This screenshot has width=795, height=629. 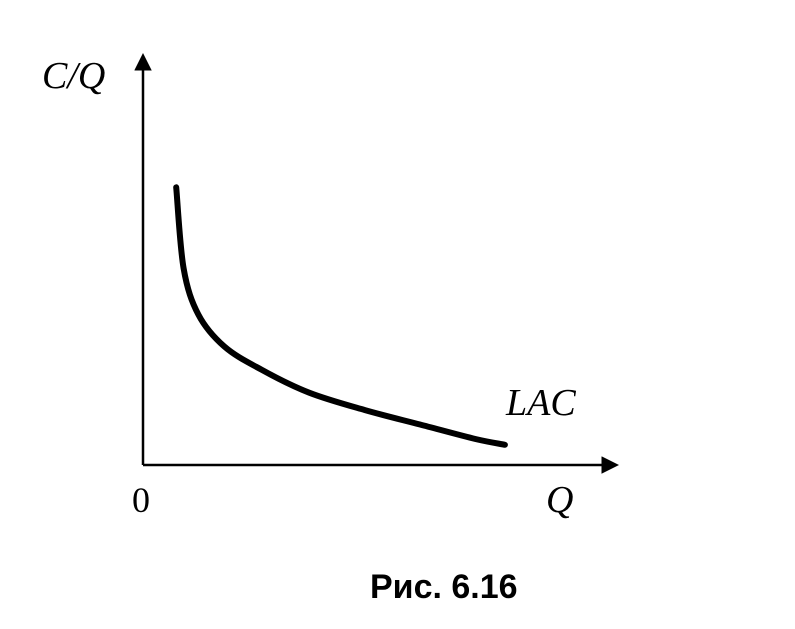 What do you see at coordinates (540, 403) in the screenshot?
I see `series-label-lac: LAC` at bounding box center [540, 403].